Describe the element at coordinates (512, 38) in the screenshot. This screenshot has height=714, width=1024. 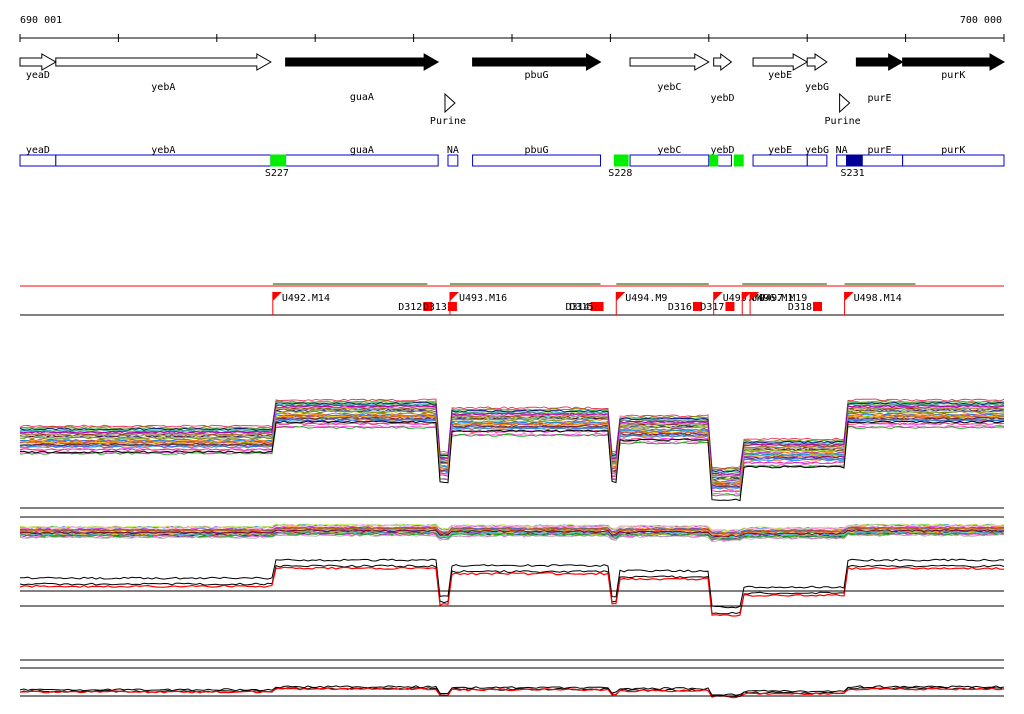
I see `ruler-ticks` at that location.